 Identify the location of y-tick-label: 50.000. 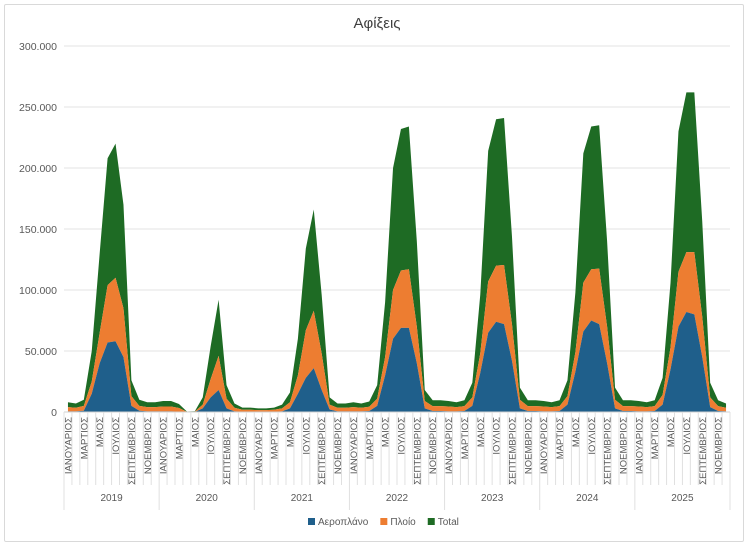
(41, 352).